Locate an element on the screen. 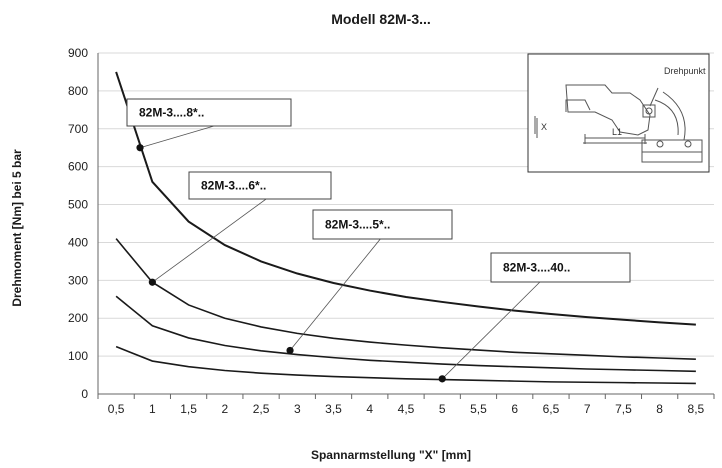 Image resolution: width=722 pixels, height=468 pixels. x-axis-label: Spannarmstellung "X" [mm] is located at coordinates (391, 455).